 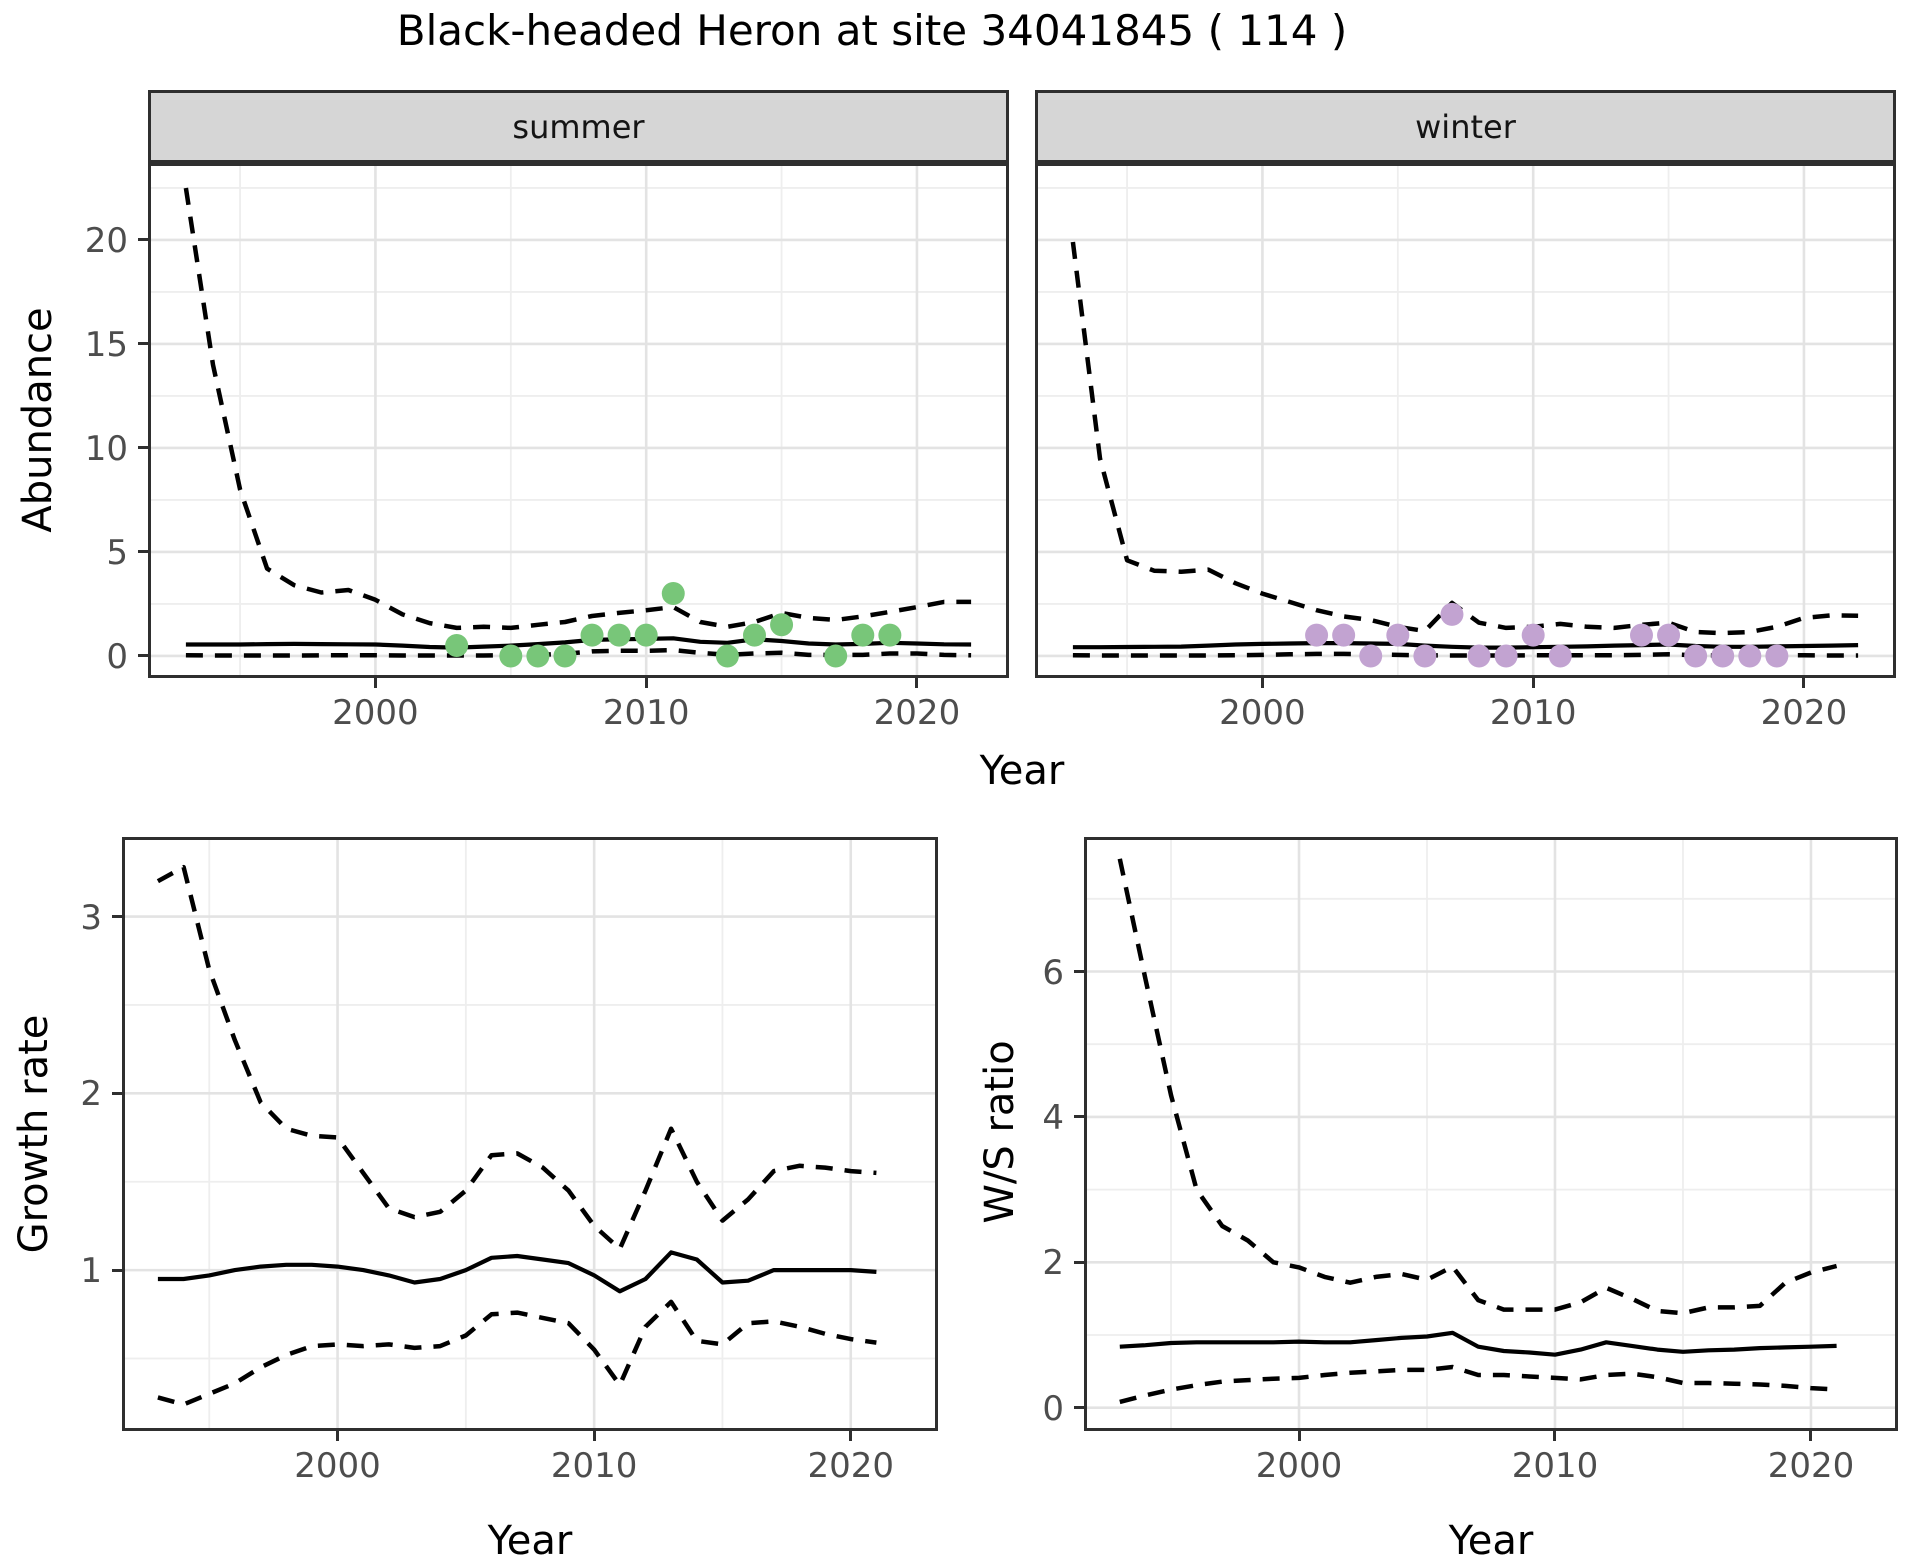 I want to click on y-tick-label: 10, so click(x=106, y=448).